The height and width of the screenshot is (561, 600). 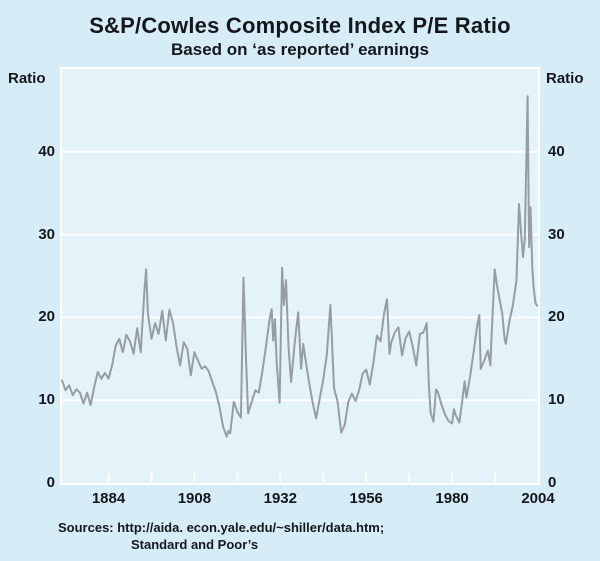 I want to click on chart-title: S&P/Cowles Composite Index P/E Ratio, so click(x=300, y=25).